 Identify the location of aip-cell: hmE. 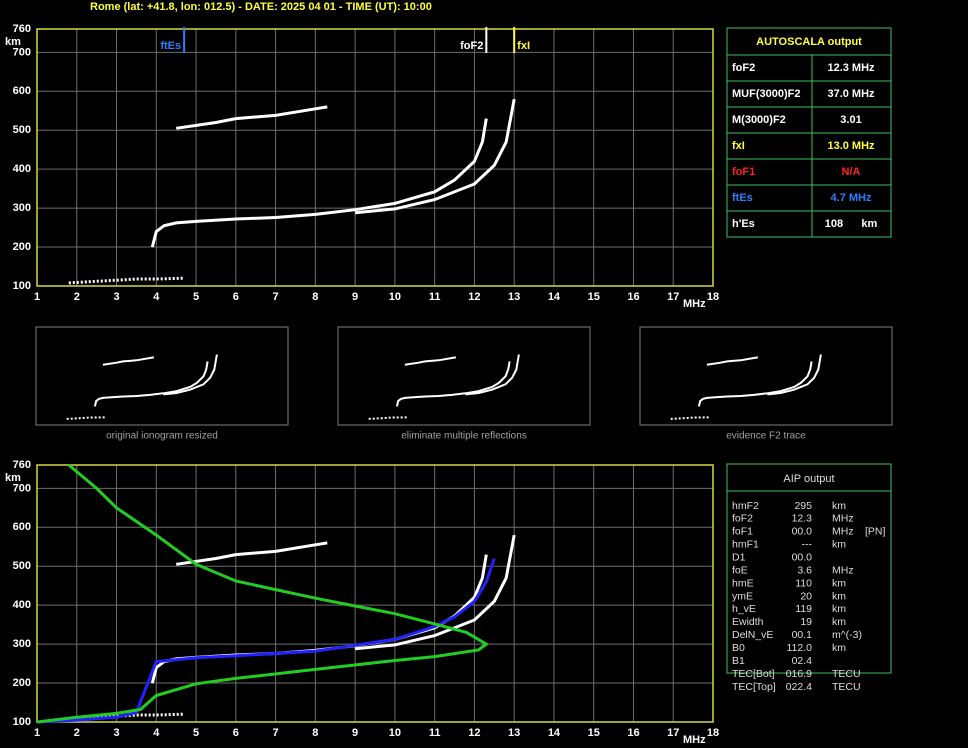
(743, 583).